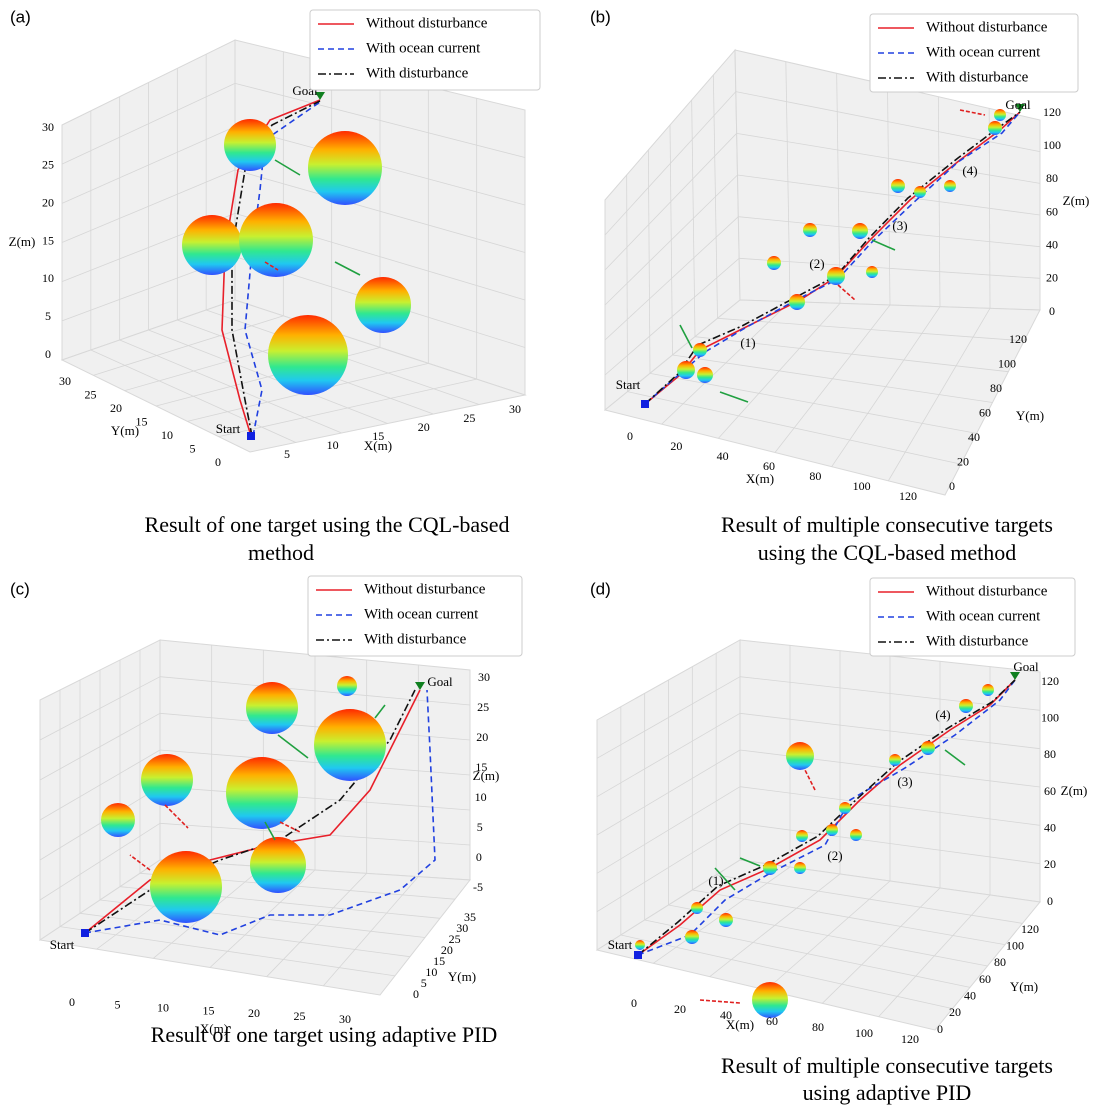  Describe the element at coordinates (680, 1009) in the screenshot. I see `x-tick-label: 20` at that location.